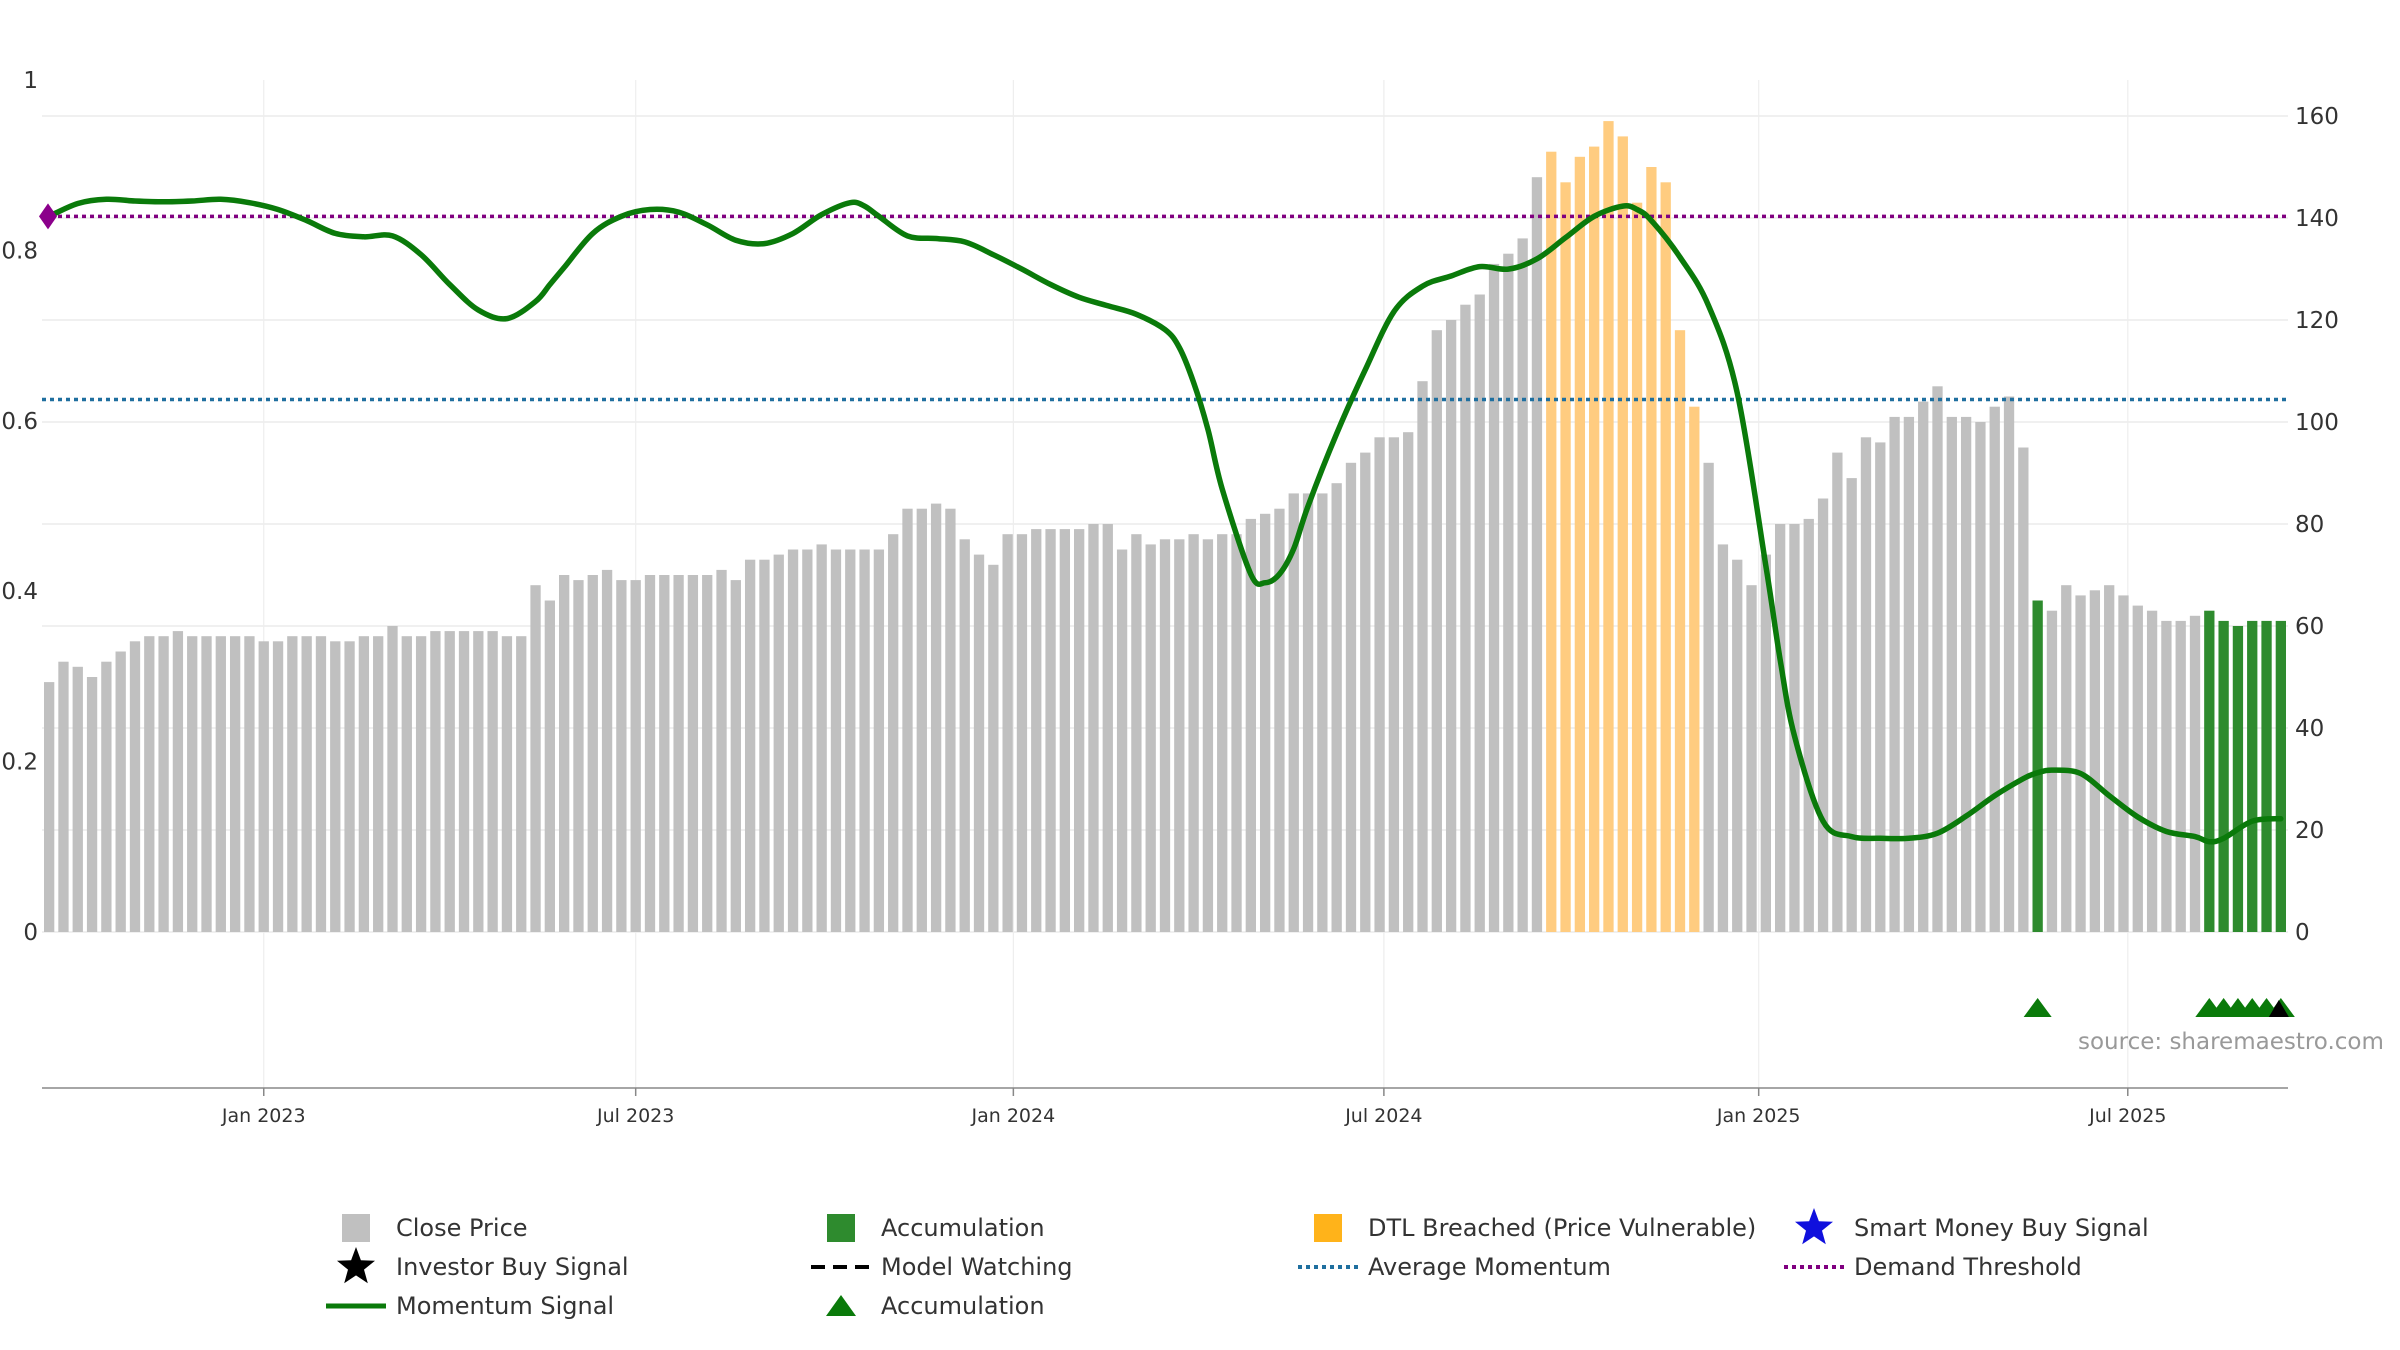  I want to click on green-triangle-icon, so click(841, 1305).